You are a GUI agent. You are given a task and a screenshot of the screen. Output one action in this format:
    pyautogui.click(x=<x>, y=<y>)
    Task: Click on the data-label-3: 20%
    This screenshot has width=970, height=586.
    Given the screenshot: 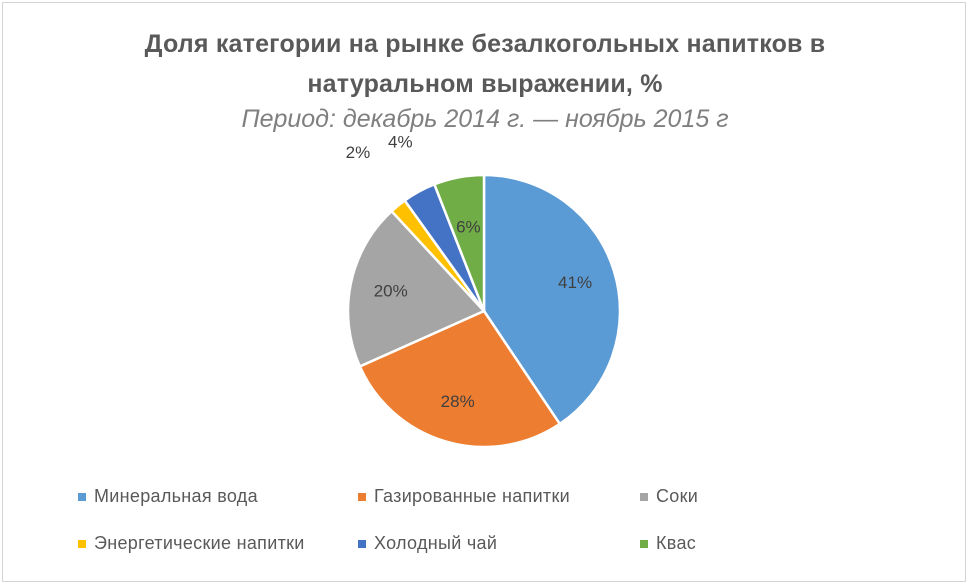 What is the action you would take?
    pyautogui.click(x=391, y=290)
    